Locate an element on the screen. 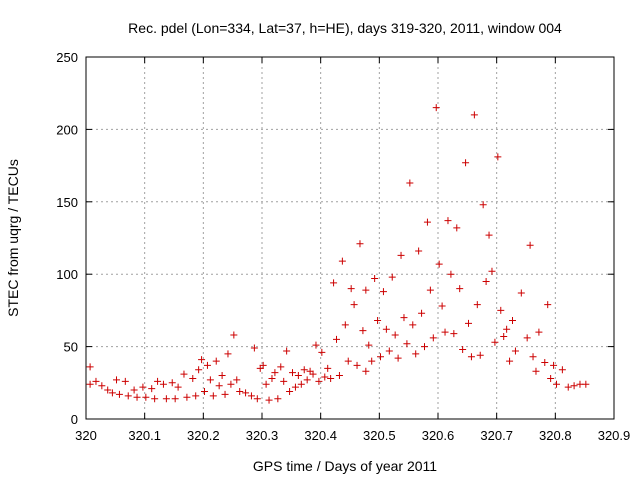  x-tick-label: 320.4 is located at coordinates (320, 435).